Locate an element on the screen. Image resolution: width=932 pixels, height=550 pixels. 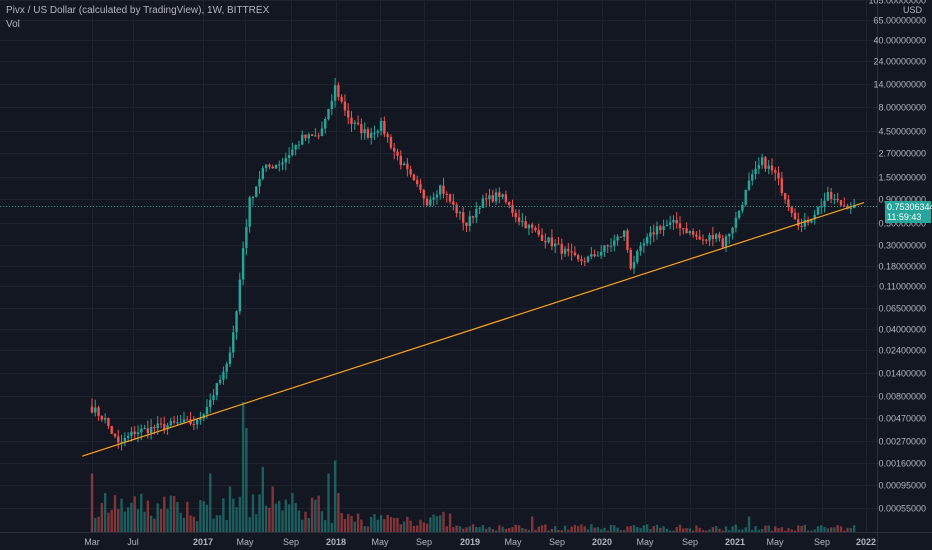
x-tick-label: 2020 is located at coordinates (602, 542).